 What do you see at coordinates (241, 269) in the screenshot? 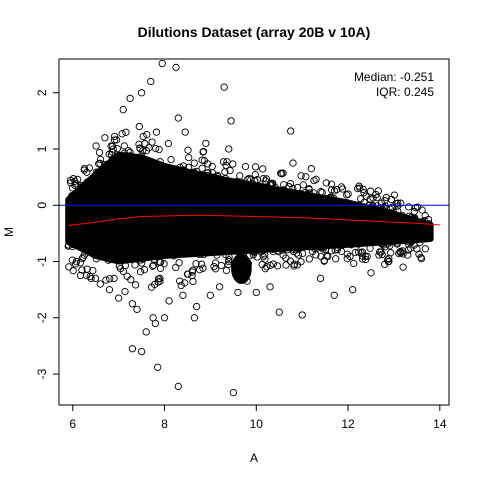
I see `low-cluster` at bounding box center [241, 269].